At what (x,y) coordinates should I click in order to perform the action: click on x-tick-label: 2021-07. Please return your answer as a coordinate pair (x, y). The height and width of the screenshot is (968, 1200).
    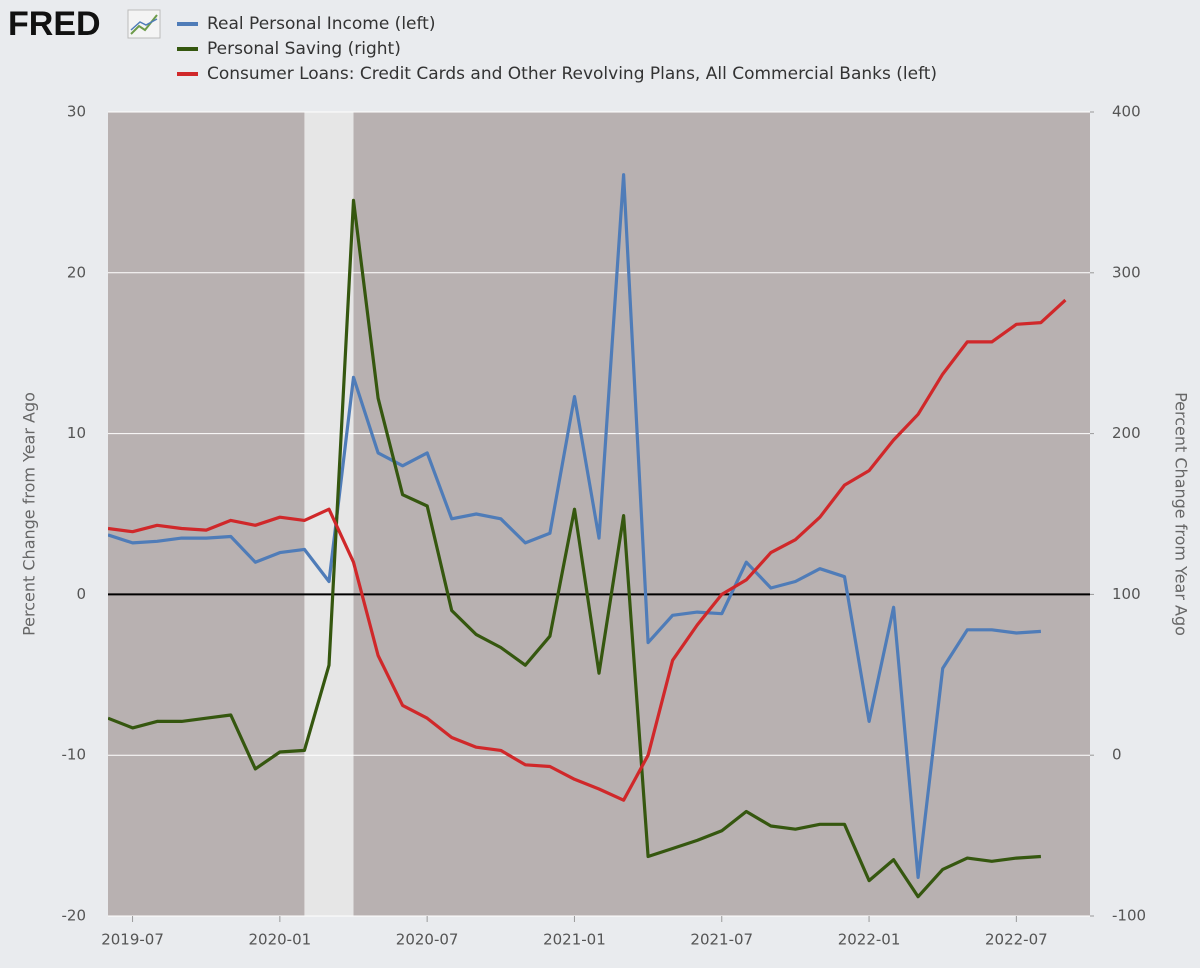
    Looking at the image, I should click on (721, 940).